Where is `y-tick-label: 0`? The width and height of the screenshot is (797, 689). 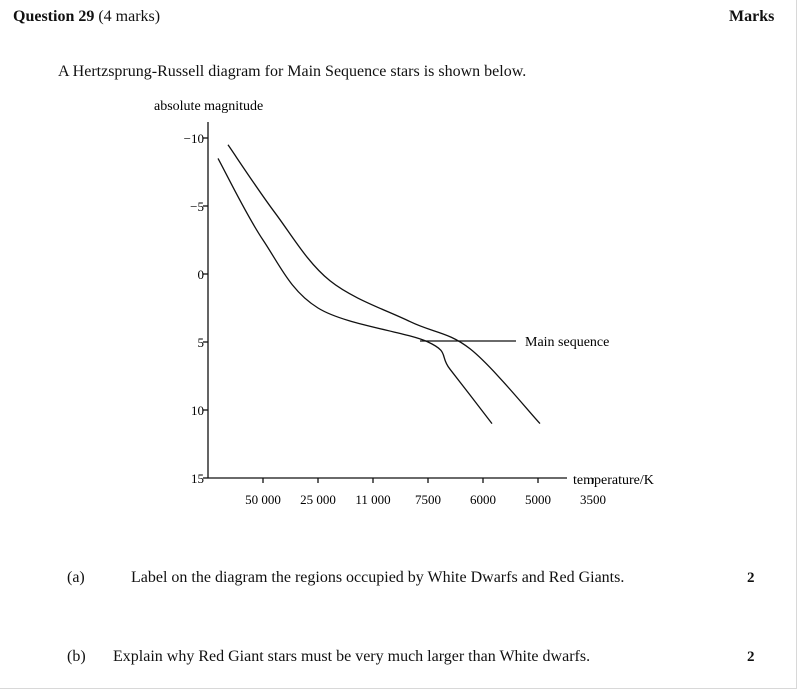 y-tick-label: 0 is located at coordinates (201, 274).